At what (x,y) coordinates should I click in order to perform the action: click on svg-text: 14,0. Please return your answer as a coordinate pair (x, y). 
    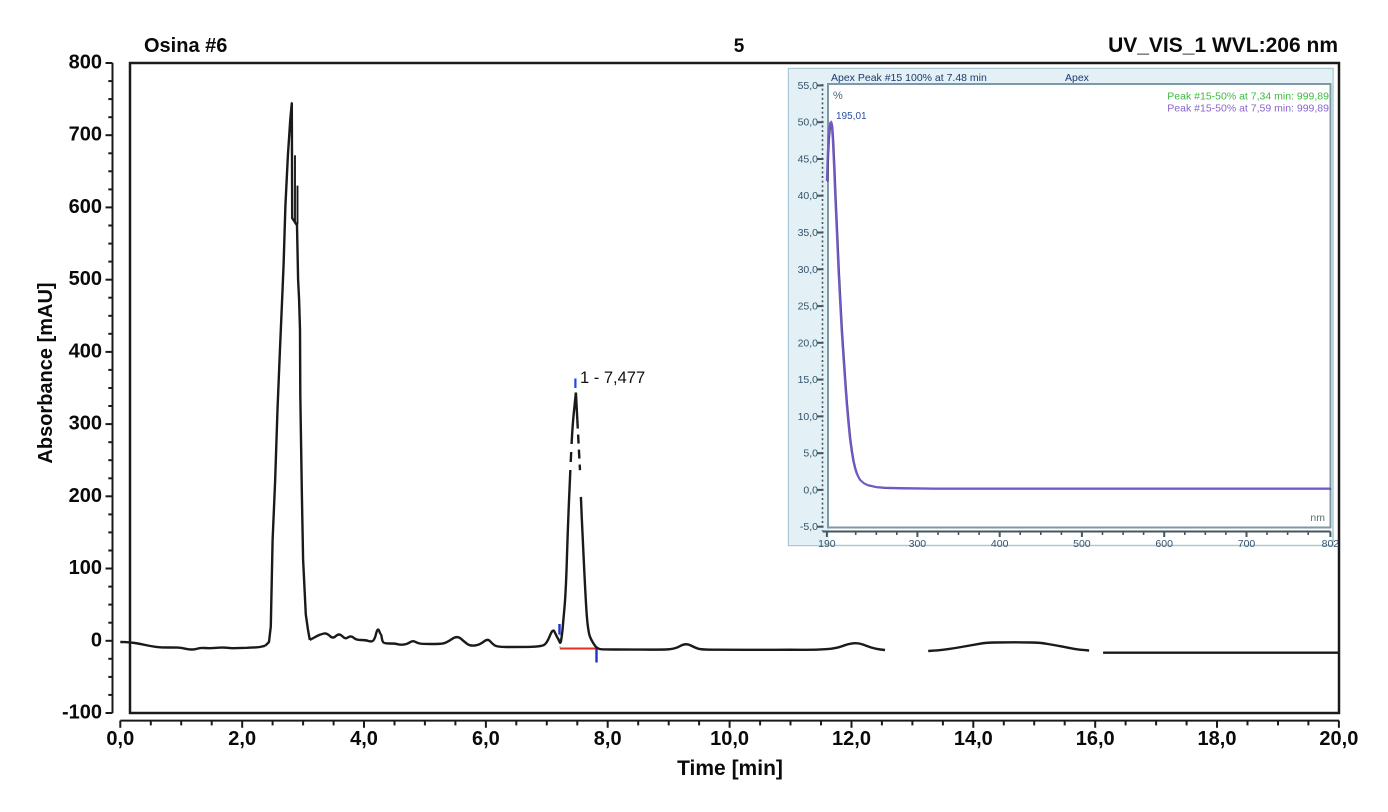
    Looking at the image, I should click on (973, 739).